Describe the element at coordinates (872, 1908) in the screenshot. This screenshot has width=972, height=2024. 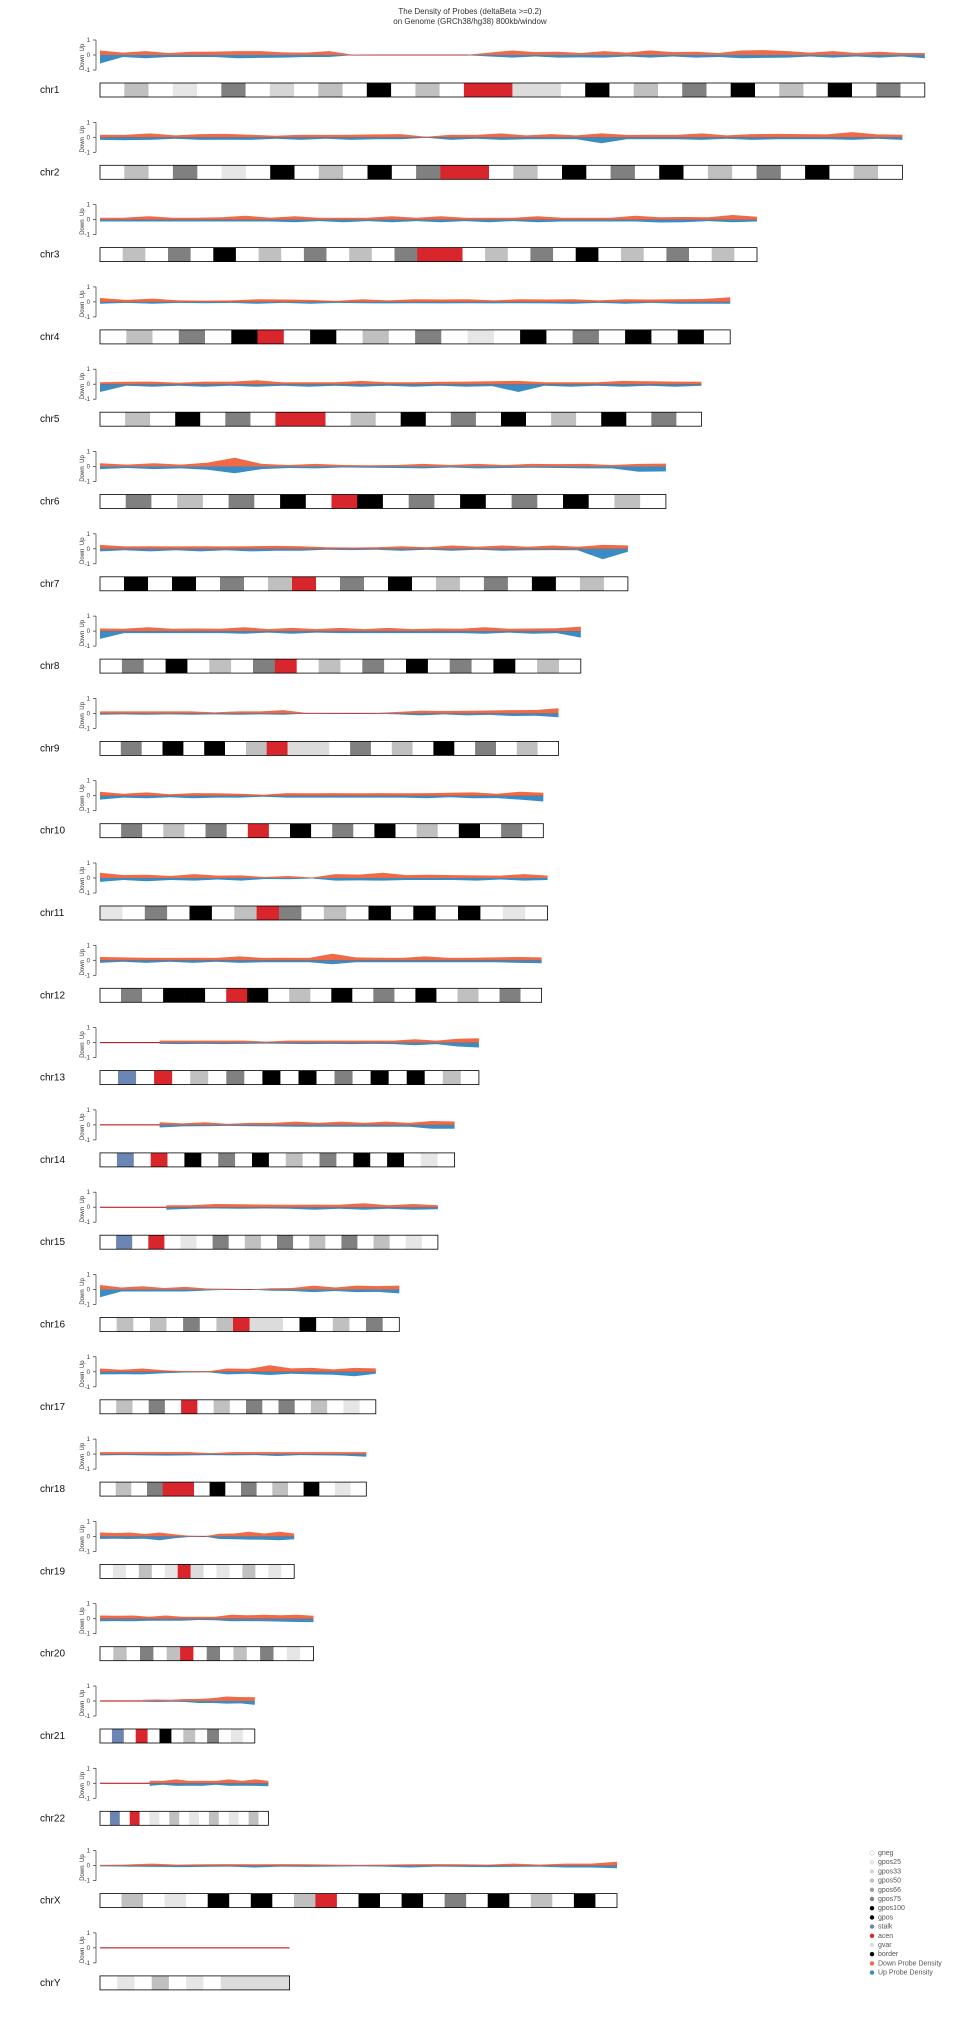
I see `legend-swatch` at that location.